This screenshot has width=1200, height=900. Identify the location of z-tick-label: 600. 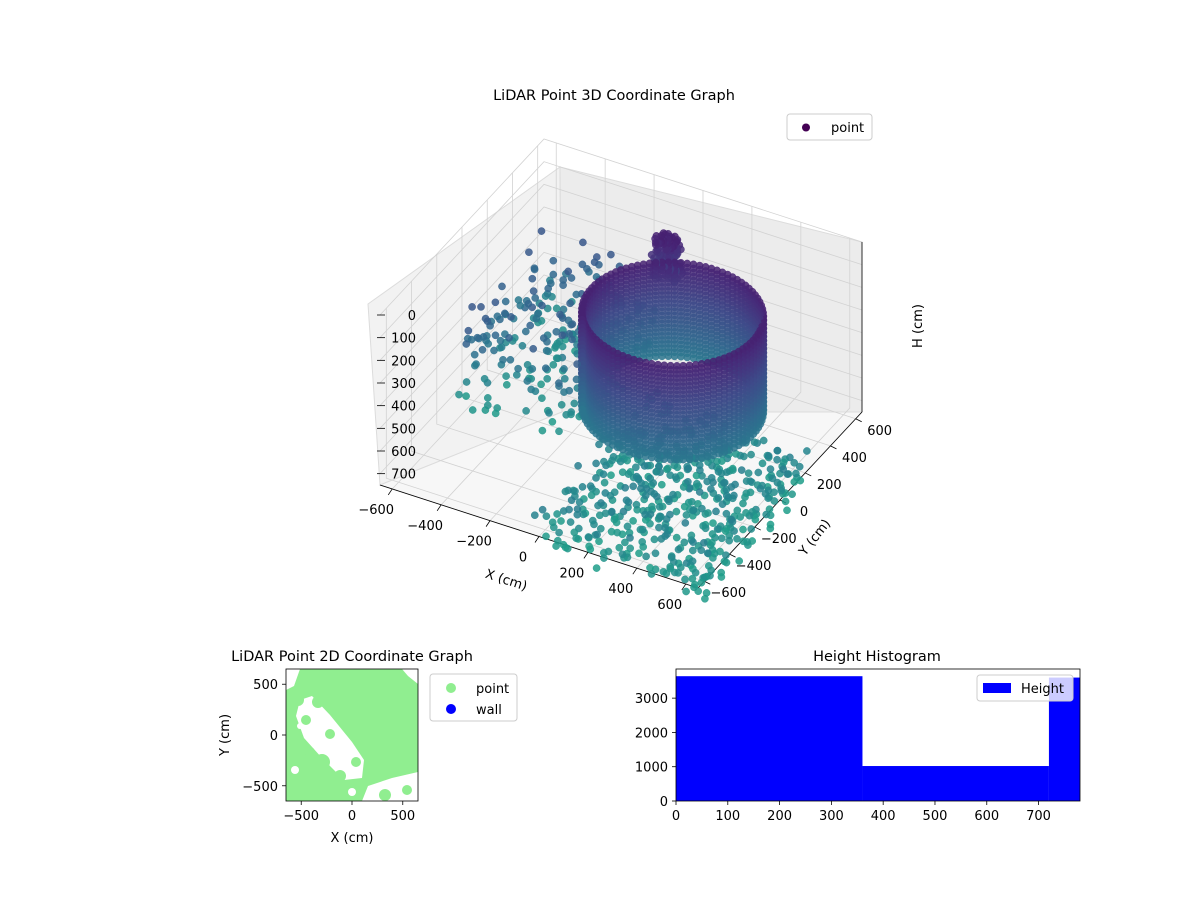
(403, 452).